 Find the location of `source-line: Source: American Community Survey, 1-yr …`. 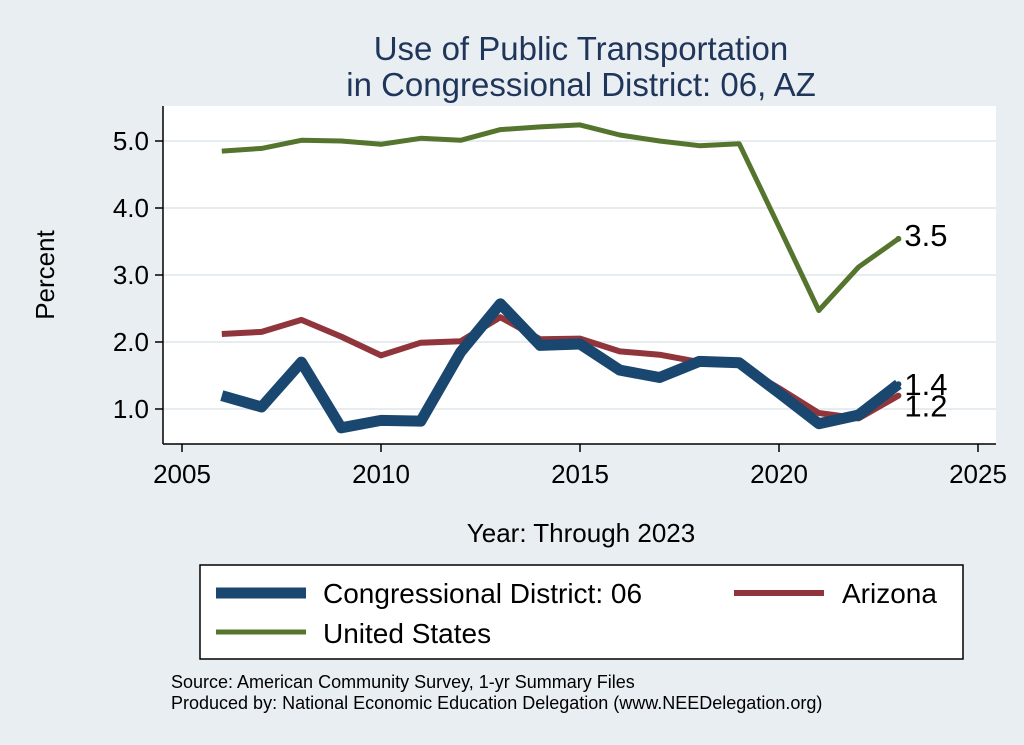

source-line: Source: American Community Survey, 1-yr … is located at coordinates (403, 682).